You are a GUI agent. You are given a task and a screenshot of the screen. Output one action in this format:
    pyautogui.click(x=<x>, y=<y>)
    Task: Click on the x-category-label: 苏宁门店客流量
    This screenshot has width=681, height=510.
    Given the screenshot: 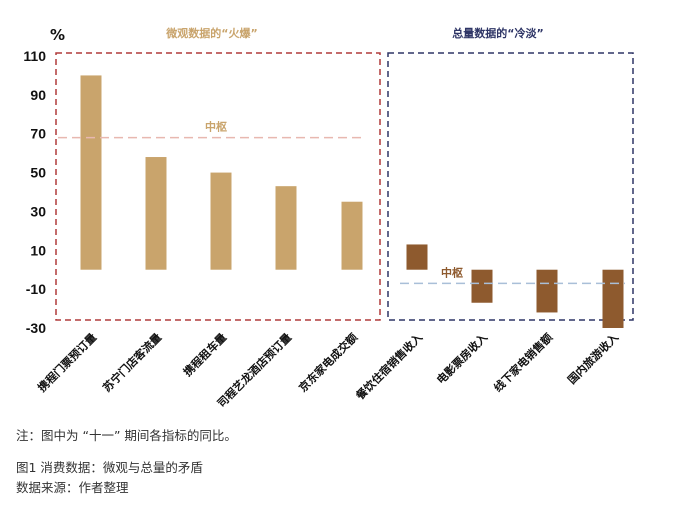 What is the action you would take?
    pyautogui.click(x=132, y=362)
    